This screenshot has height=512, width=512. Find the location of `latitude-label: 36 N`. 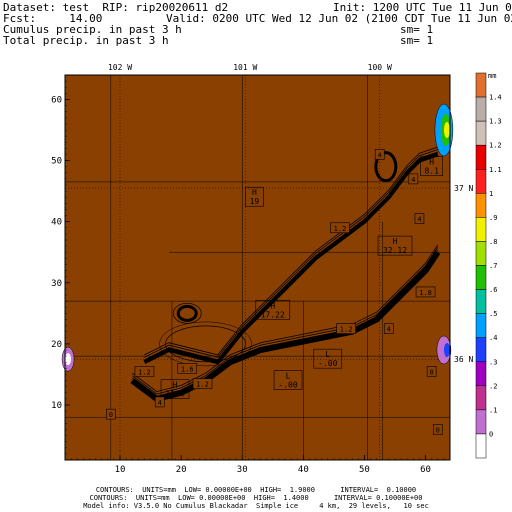

latitude-label: 36 N is located at coordinates (463, 359).